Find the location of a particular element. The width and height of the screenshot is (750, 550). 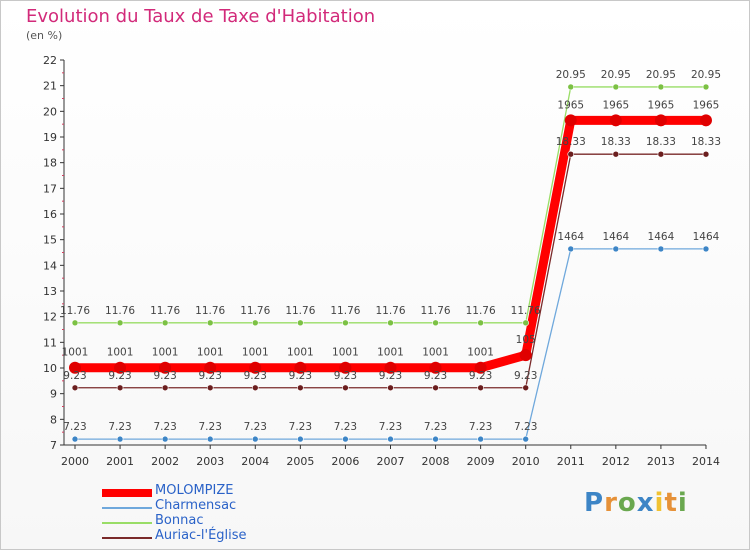

data-label: 1464 is located at coordinates (570, 237).